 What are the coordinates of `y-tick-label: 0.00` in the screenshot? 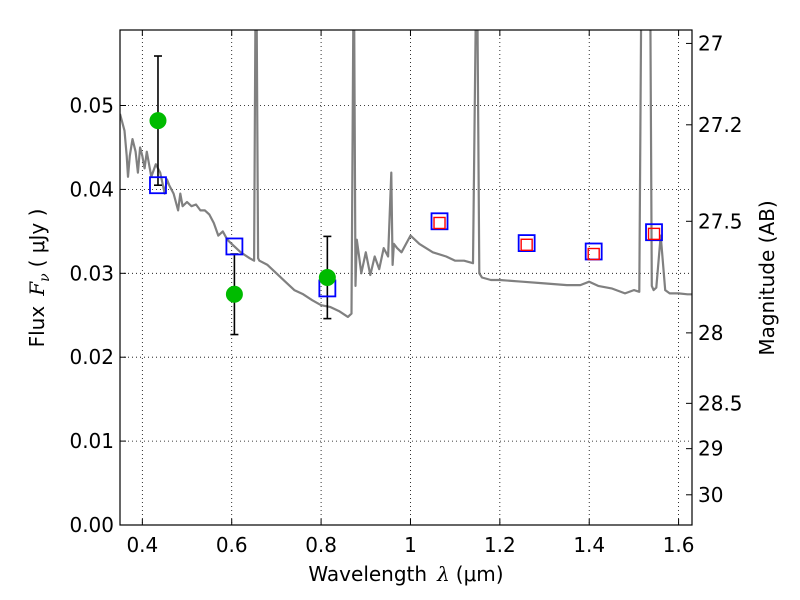 It's located at (91, 525).